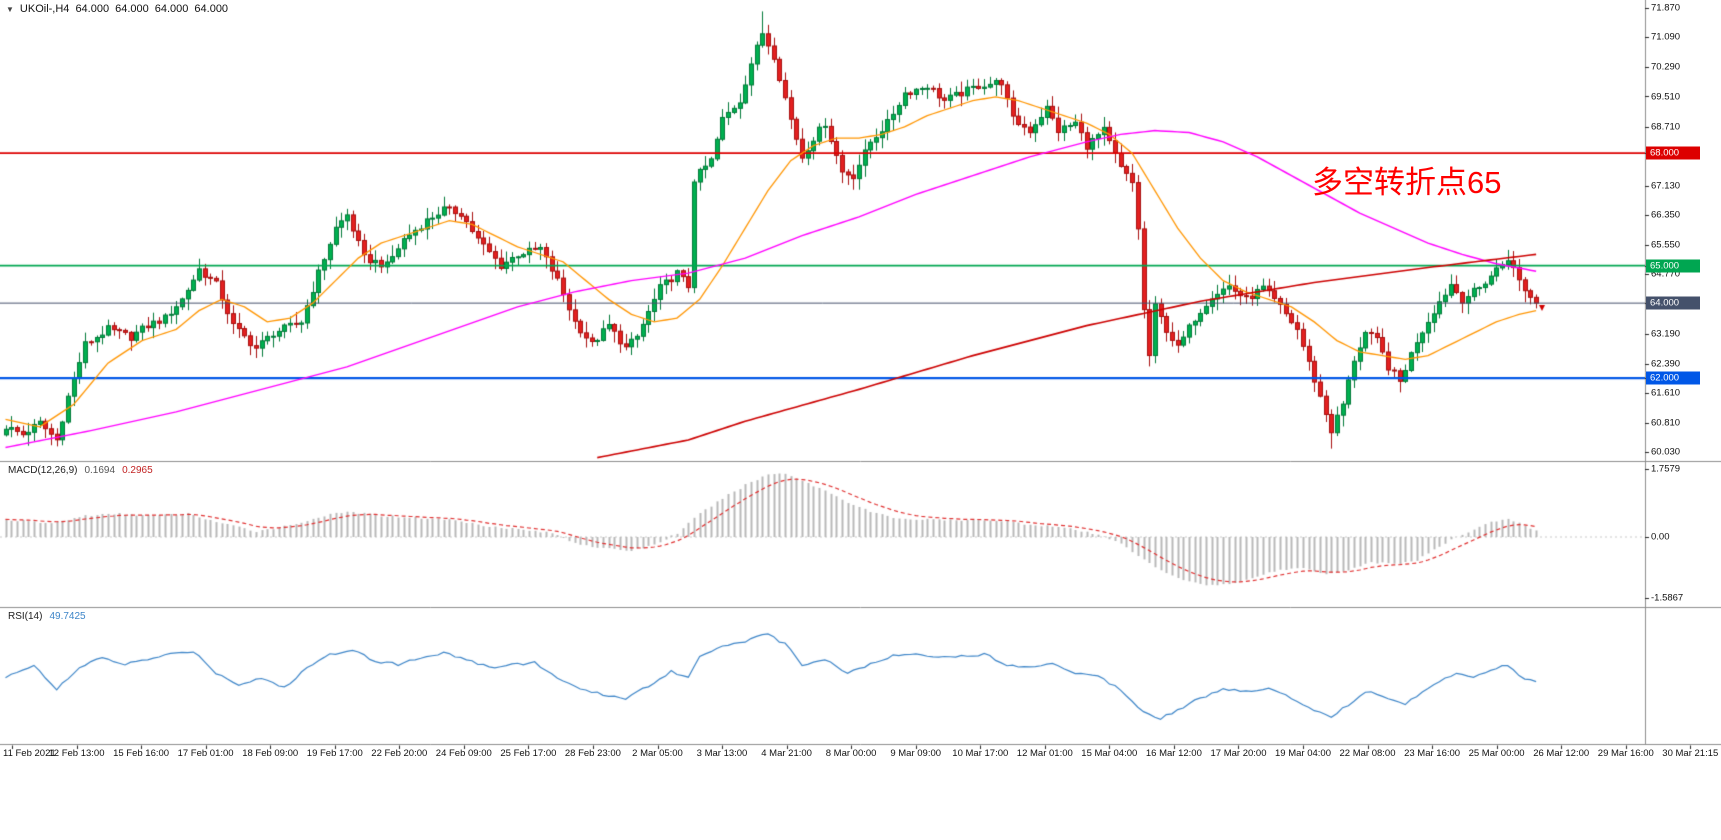 This screenshot has width=1721, height=840. What do you see at coordinates (1666, 67) in the screenshot?
I see `price-tick-label: 70.290` at bounding box center [1666, 67].